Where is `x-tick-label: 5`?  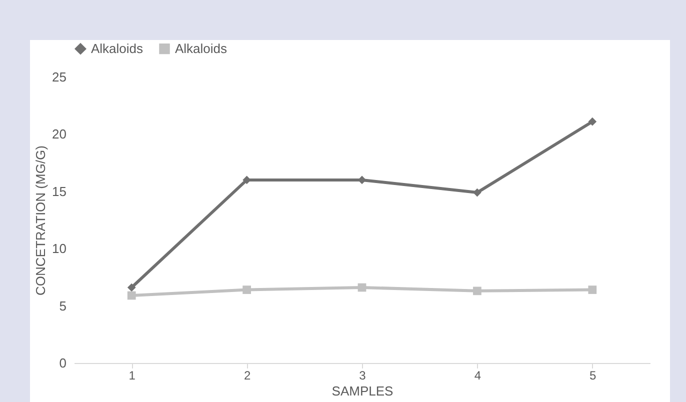
x-tick-label: 5 is located at coordinates (593, 375).